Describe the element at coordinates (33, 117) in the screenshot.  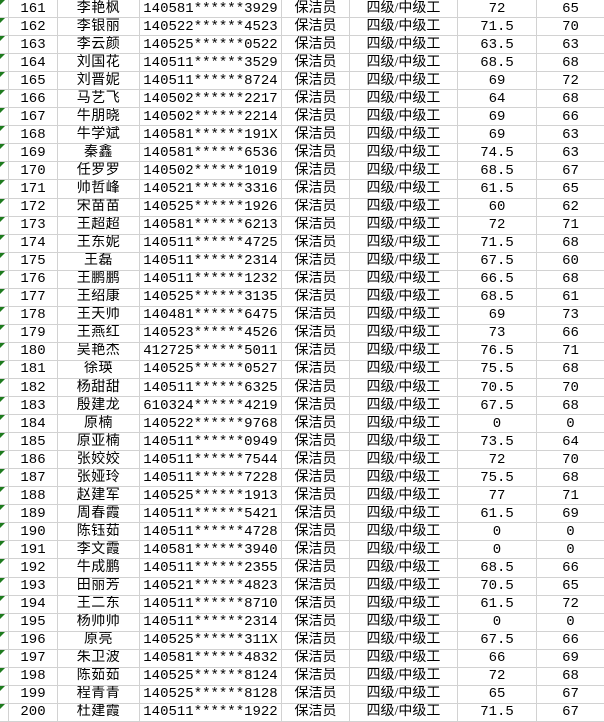
I see `cell-sequence-number: 167` at that location.